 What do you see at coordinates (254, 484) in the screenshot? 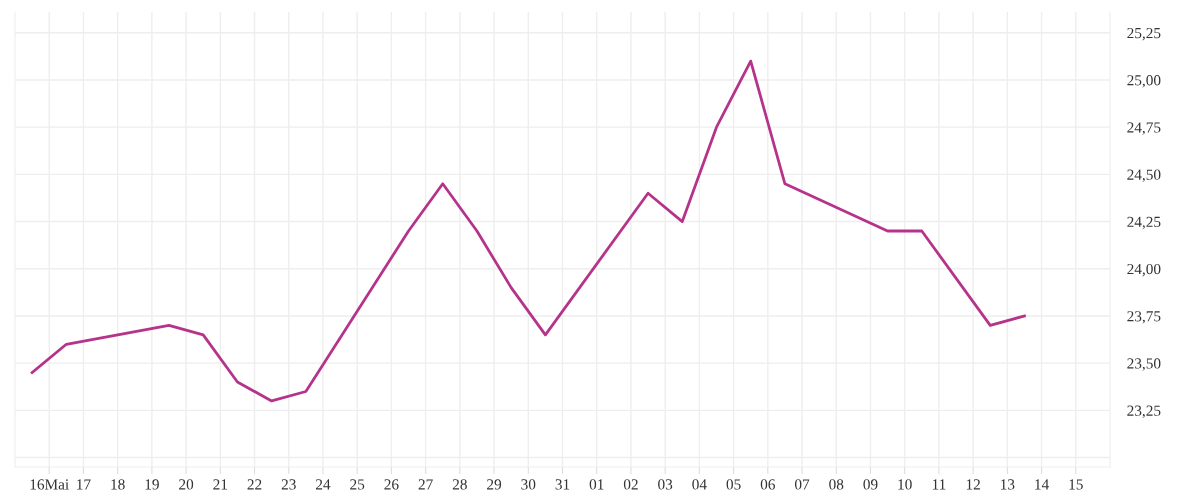
I see `x-tick-label: 22` at bounding box center [254, 484].